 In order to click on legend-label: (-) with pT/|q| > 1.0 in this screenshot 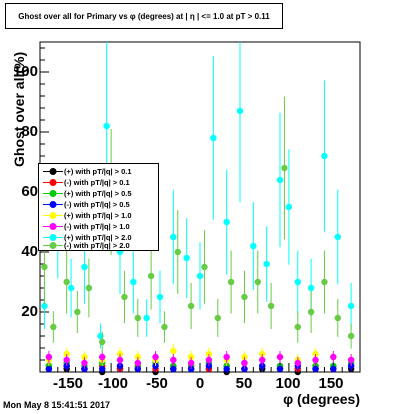, I will do `click(97, 226)`.